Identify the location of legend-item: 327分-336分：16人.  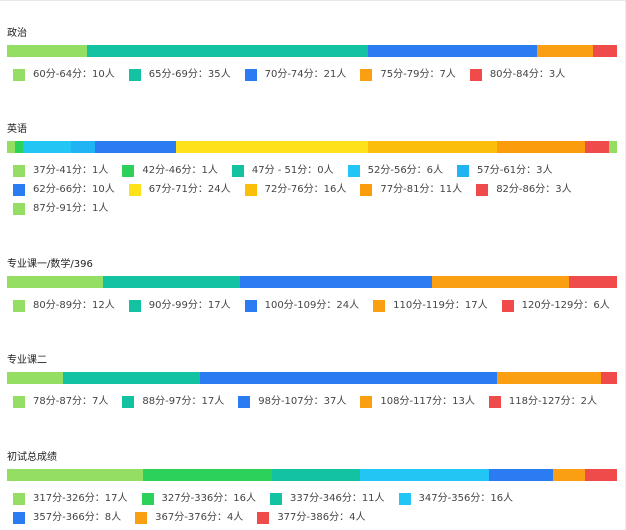
(198, 498).